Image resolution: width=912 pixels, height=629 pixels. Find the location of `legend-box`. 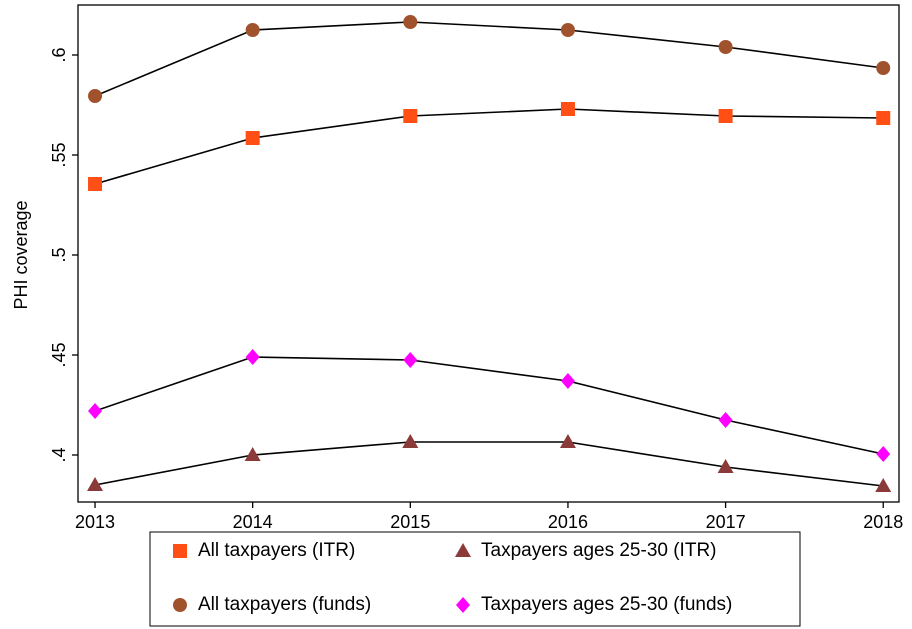

legend-box is located at coordinates (475, 579).